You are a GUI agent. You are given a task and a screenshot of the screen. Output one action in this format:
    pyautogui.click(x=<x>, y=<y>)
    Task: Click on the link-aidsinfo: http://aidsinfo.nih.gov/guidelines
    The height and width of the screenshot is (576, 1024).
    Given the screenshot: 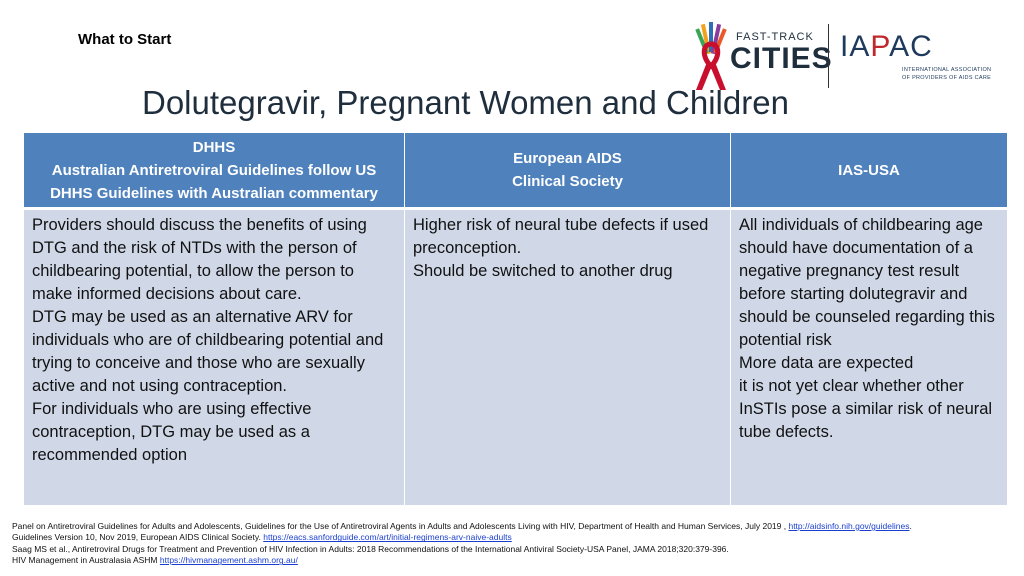 What is the action you would take?
    pyautogui.click(x=849, y=526)
    